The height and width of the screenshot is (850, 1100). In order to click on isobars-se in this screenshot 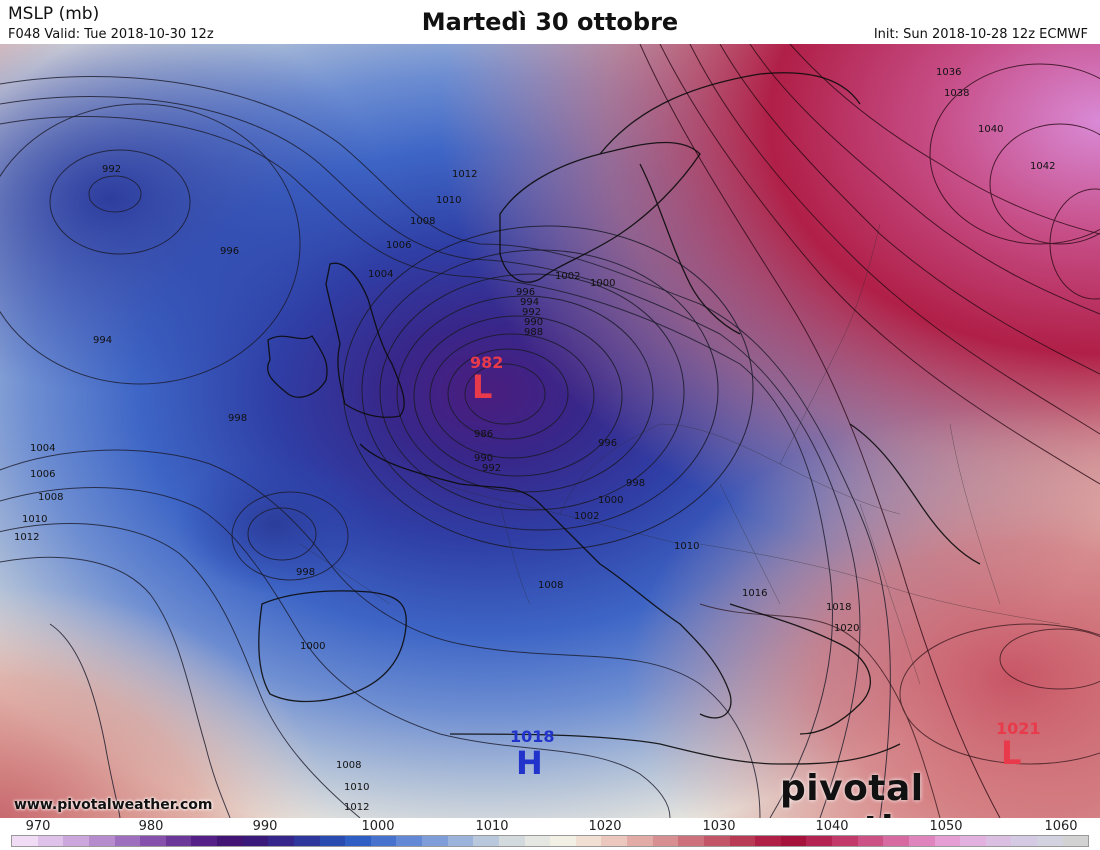, I will do `click(899, 710)`.